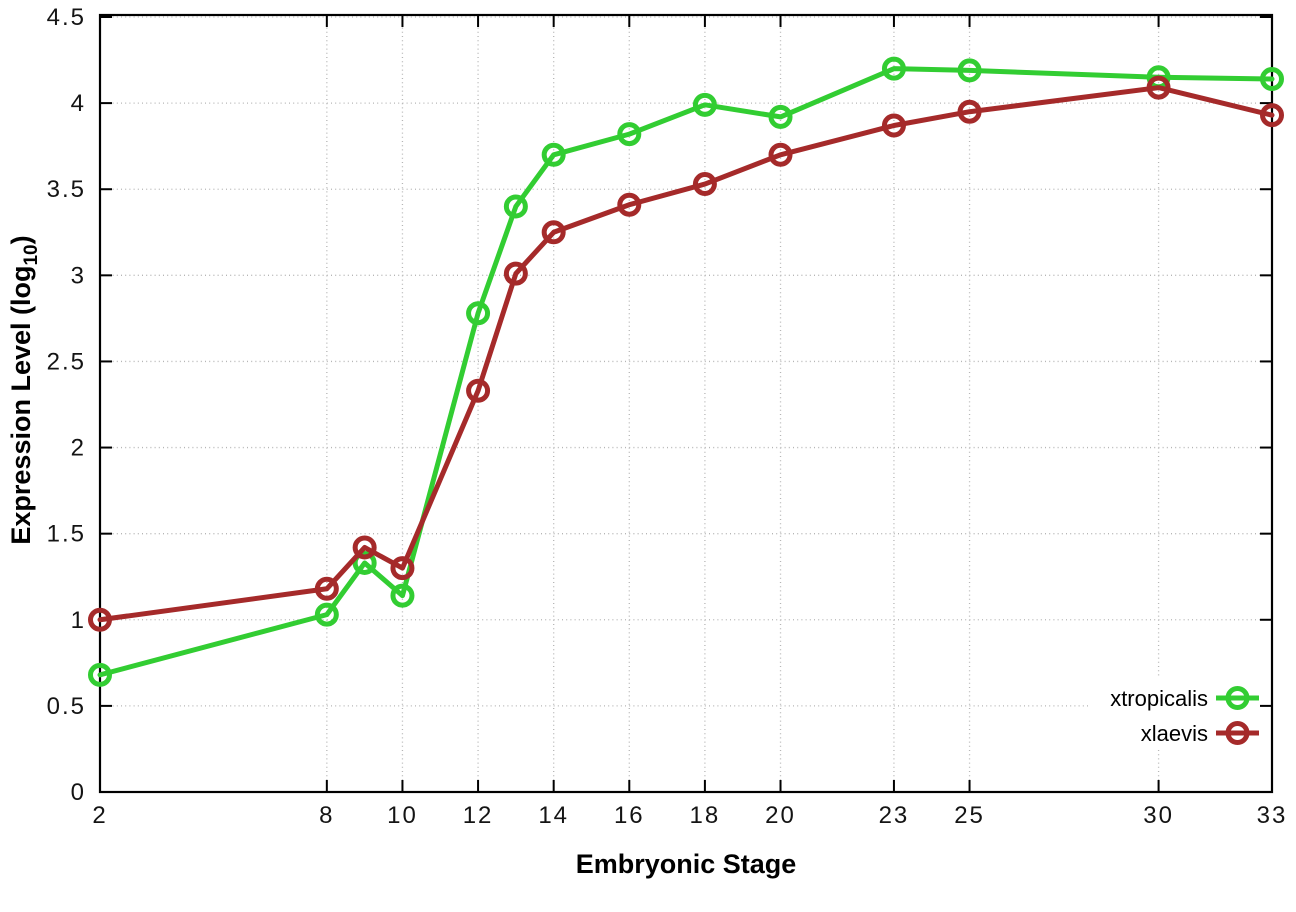 The width and height of the screenshot is (1296, 912). Describe the element at coordinates (705, 815) in the screenshot. I see `x-tick-label: 18` at that location.